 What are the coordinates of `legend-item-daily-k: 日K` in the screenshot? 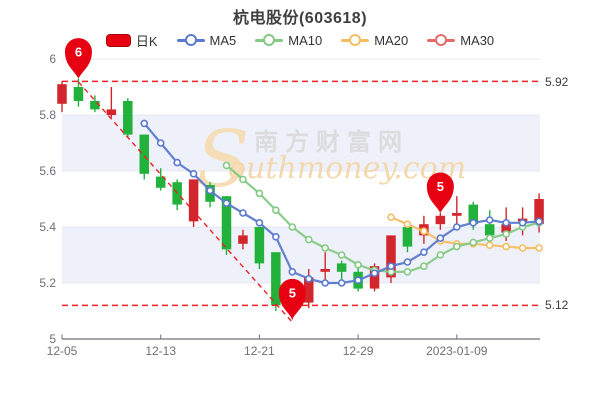 It's located at (131, 40).